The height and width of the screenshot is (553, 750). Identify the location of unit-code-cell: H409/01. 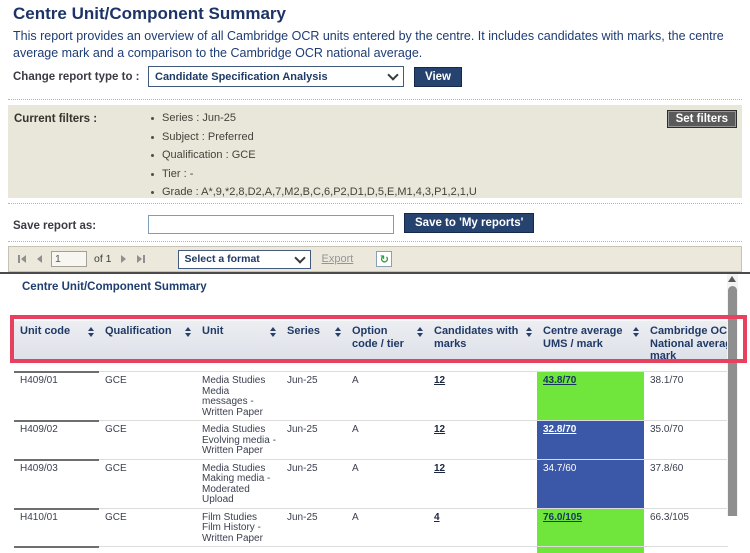
(39, 380).